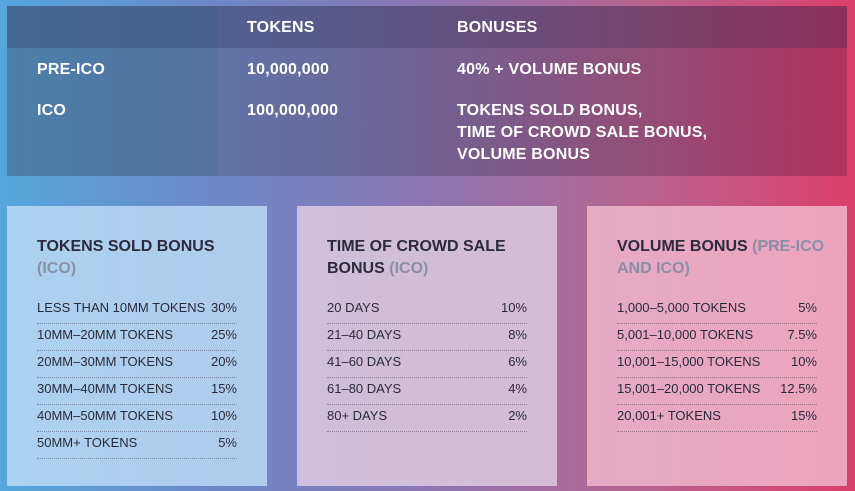 Image resolution: width=855 pixels, height=491 pixels. Describe the element at coordinates (112, 91) in the screenshot. I see `row-label-column` at that location.